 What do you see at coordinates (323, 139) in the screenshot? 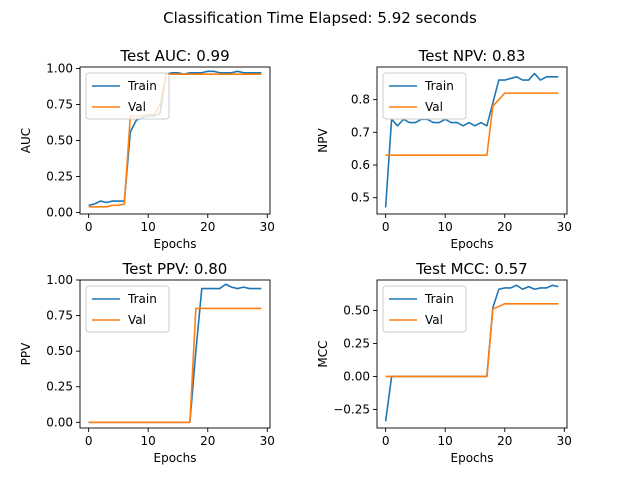
I see `y-axis-label: NPV` at bounding box center [323, 139].